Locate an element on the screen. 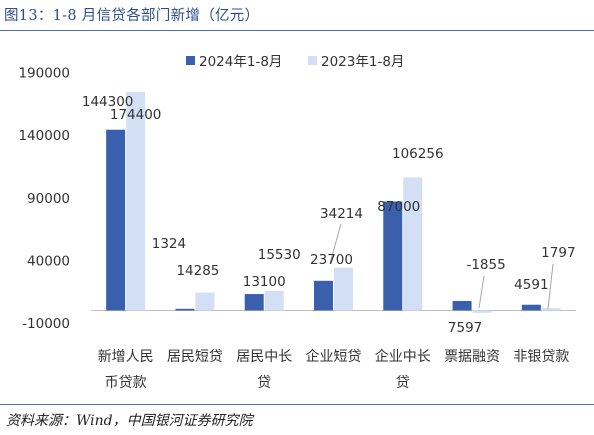 This screenshot has width=594, height=435. data-label: 13100 is located at coordinates (264, 282).